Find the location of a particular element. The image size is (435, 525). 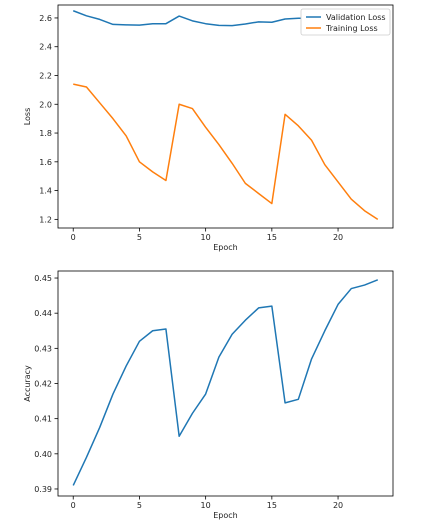

y-tick-label: 1.4 is located at coordinates (45, 191).